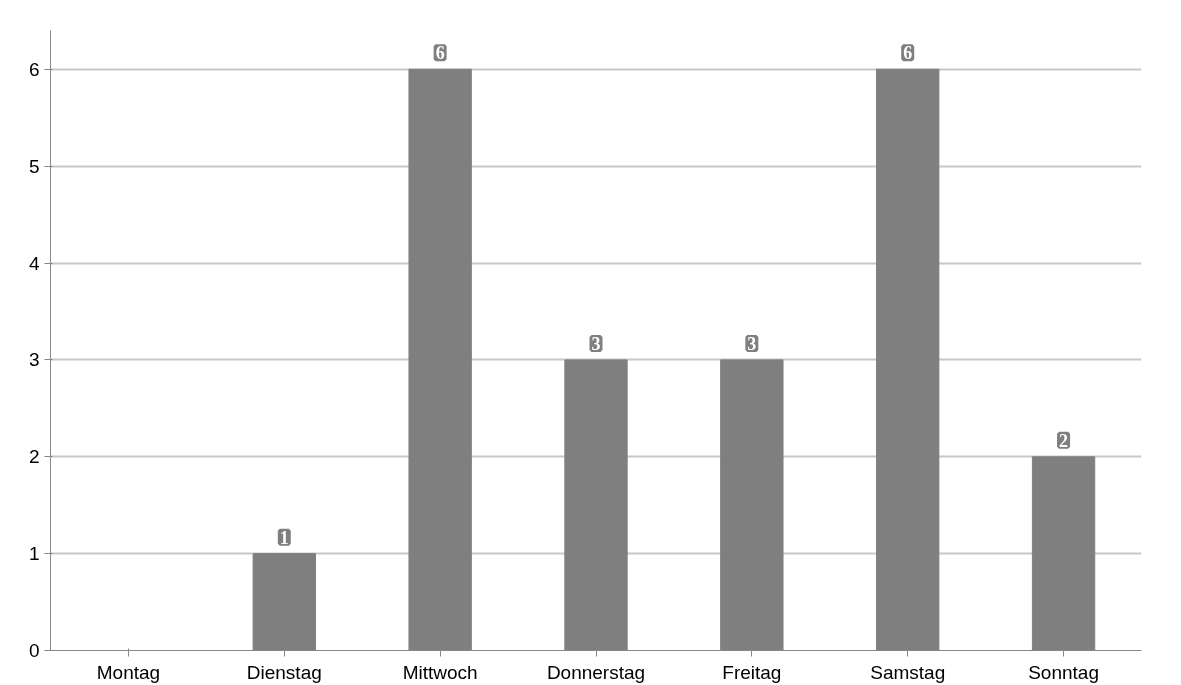 This screenshot has height=685, width=1181. Describe the element at coordinates (128, 672) in the screenshot. I see `x-tick-label: Montag` at that location.